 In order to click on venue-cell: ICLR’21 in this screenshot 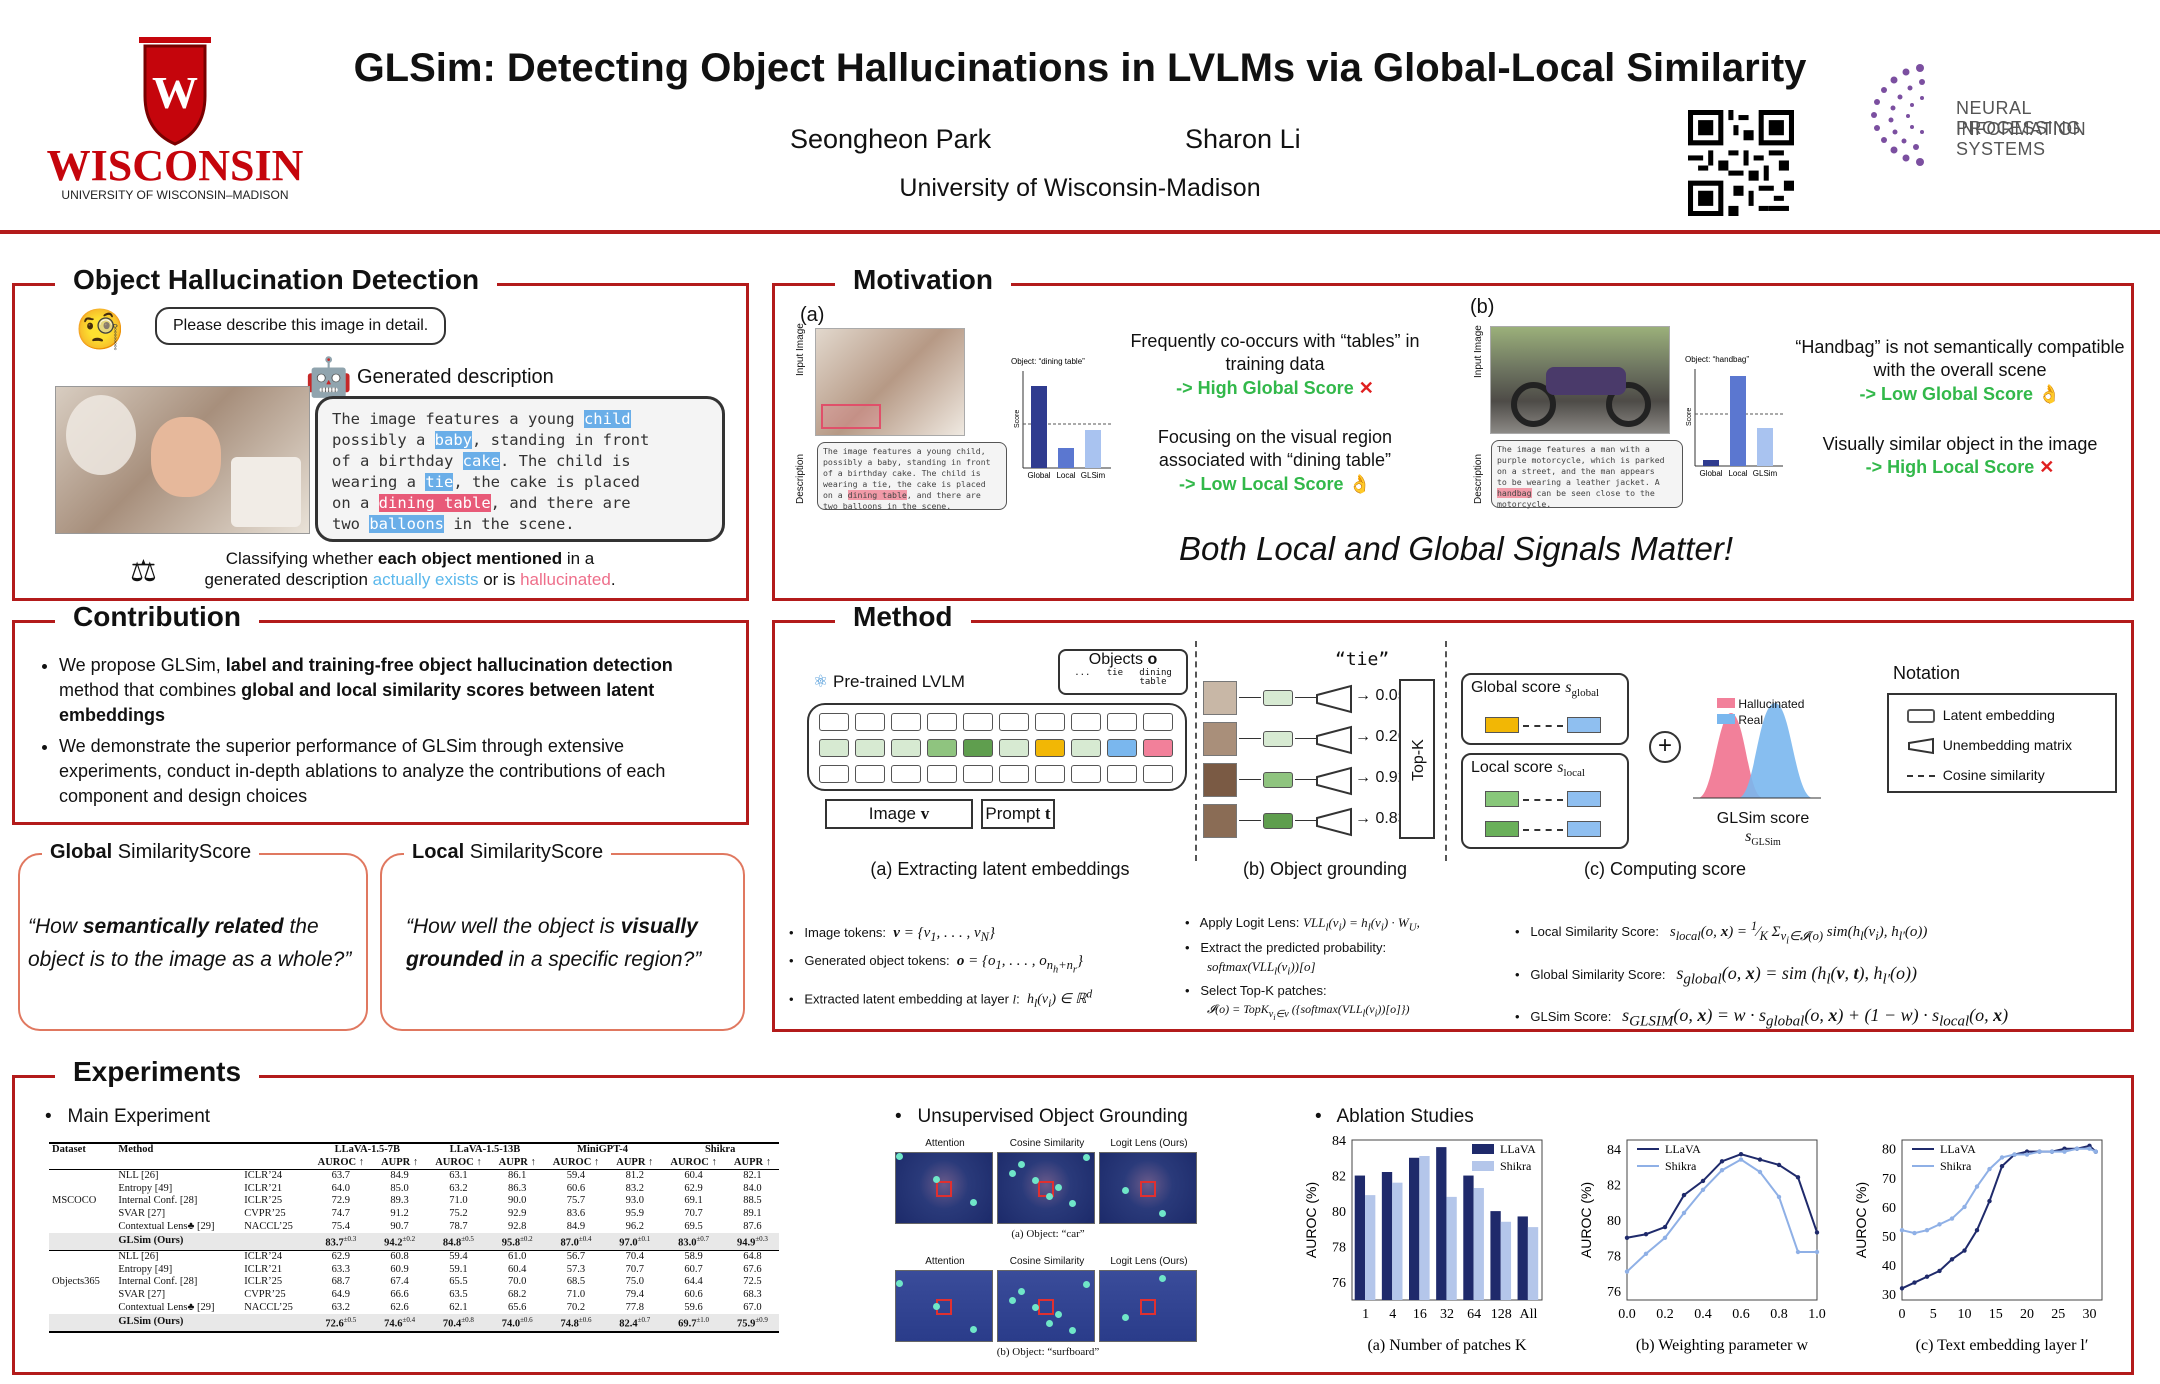, I will do `click(263, 1188)`.